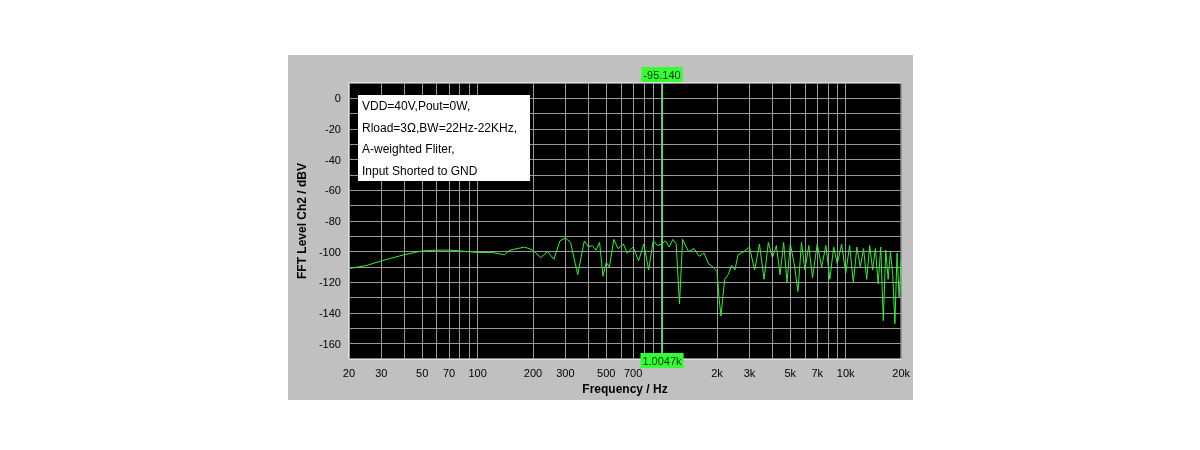  Describe the element at coordinates (329, 251) in the screenshot. I see `y-tick-label: -100` at that location.